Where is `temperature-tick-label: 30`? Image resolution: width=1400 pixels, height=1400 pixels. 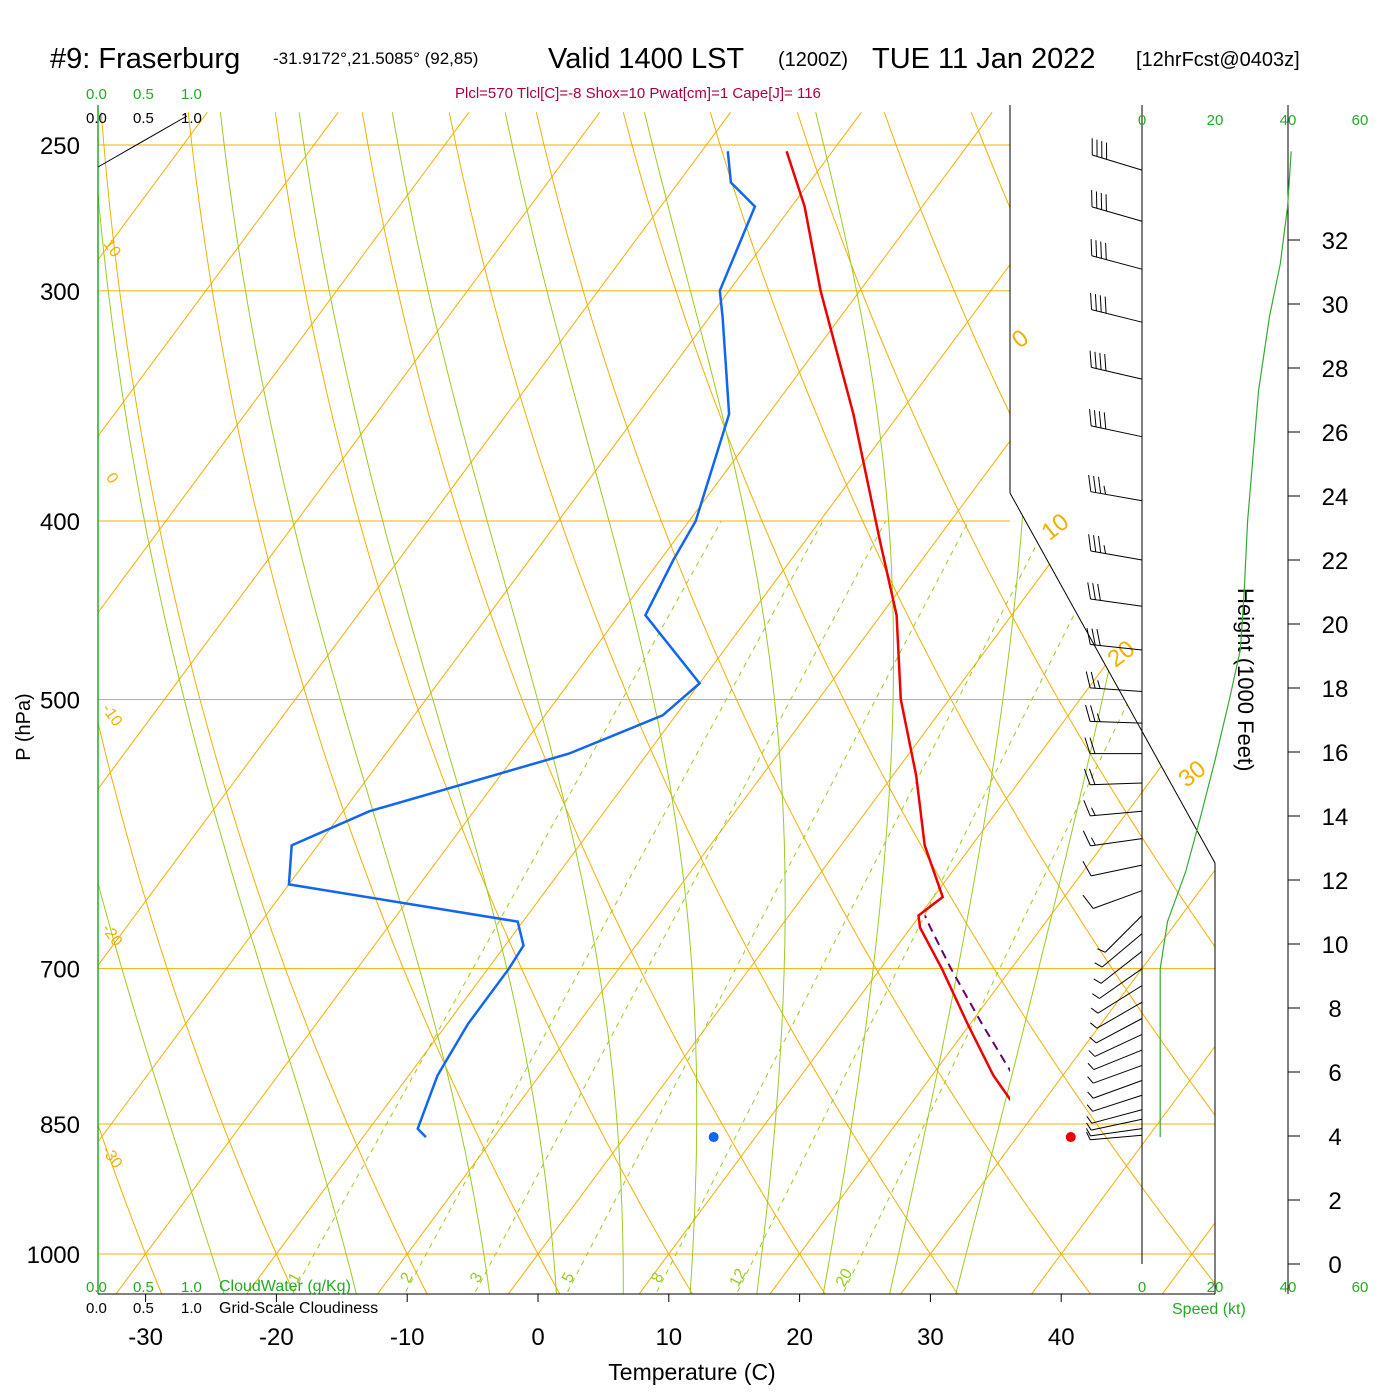 temperature-tick-label: 30 is located at coordinates (930, 1337).